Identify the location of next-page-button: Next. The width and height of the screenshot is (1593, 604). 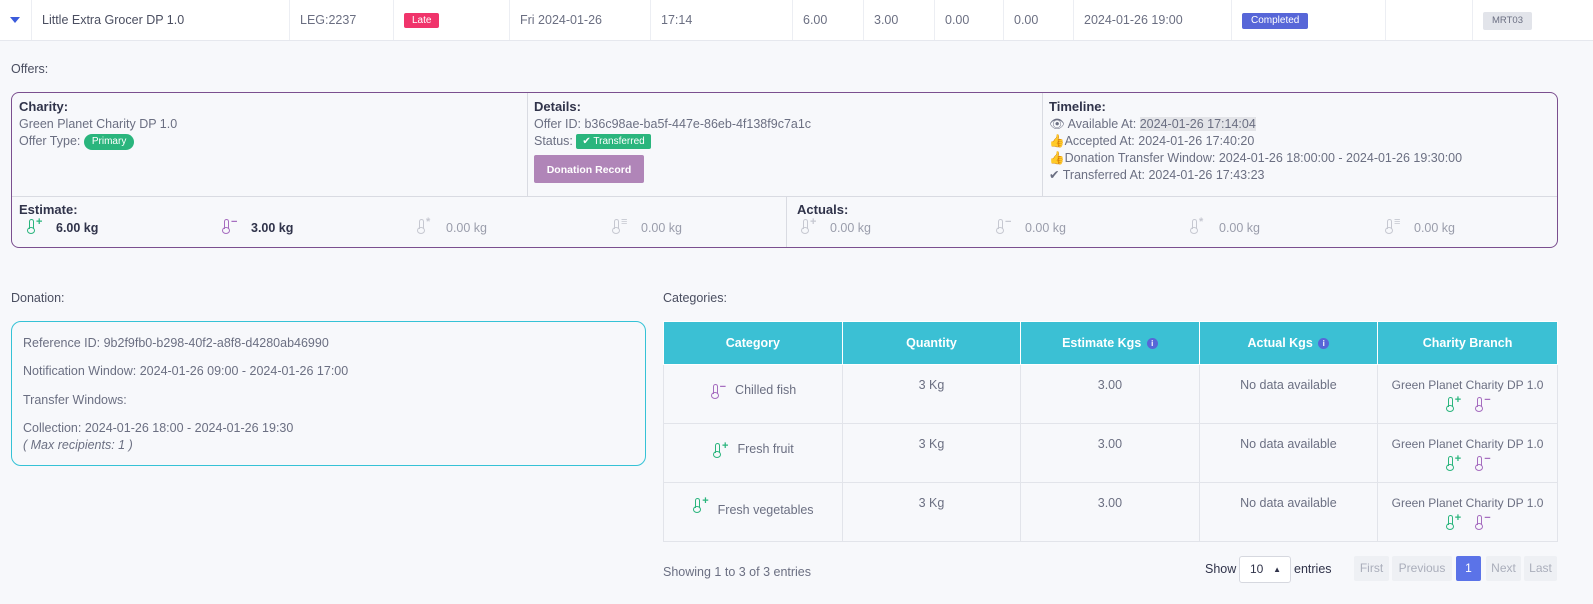
(1503, 568).